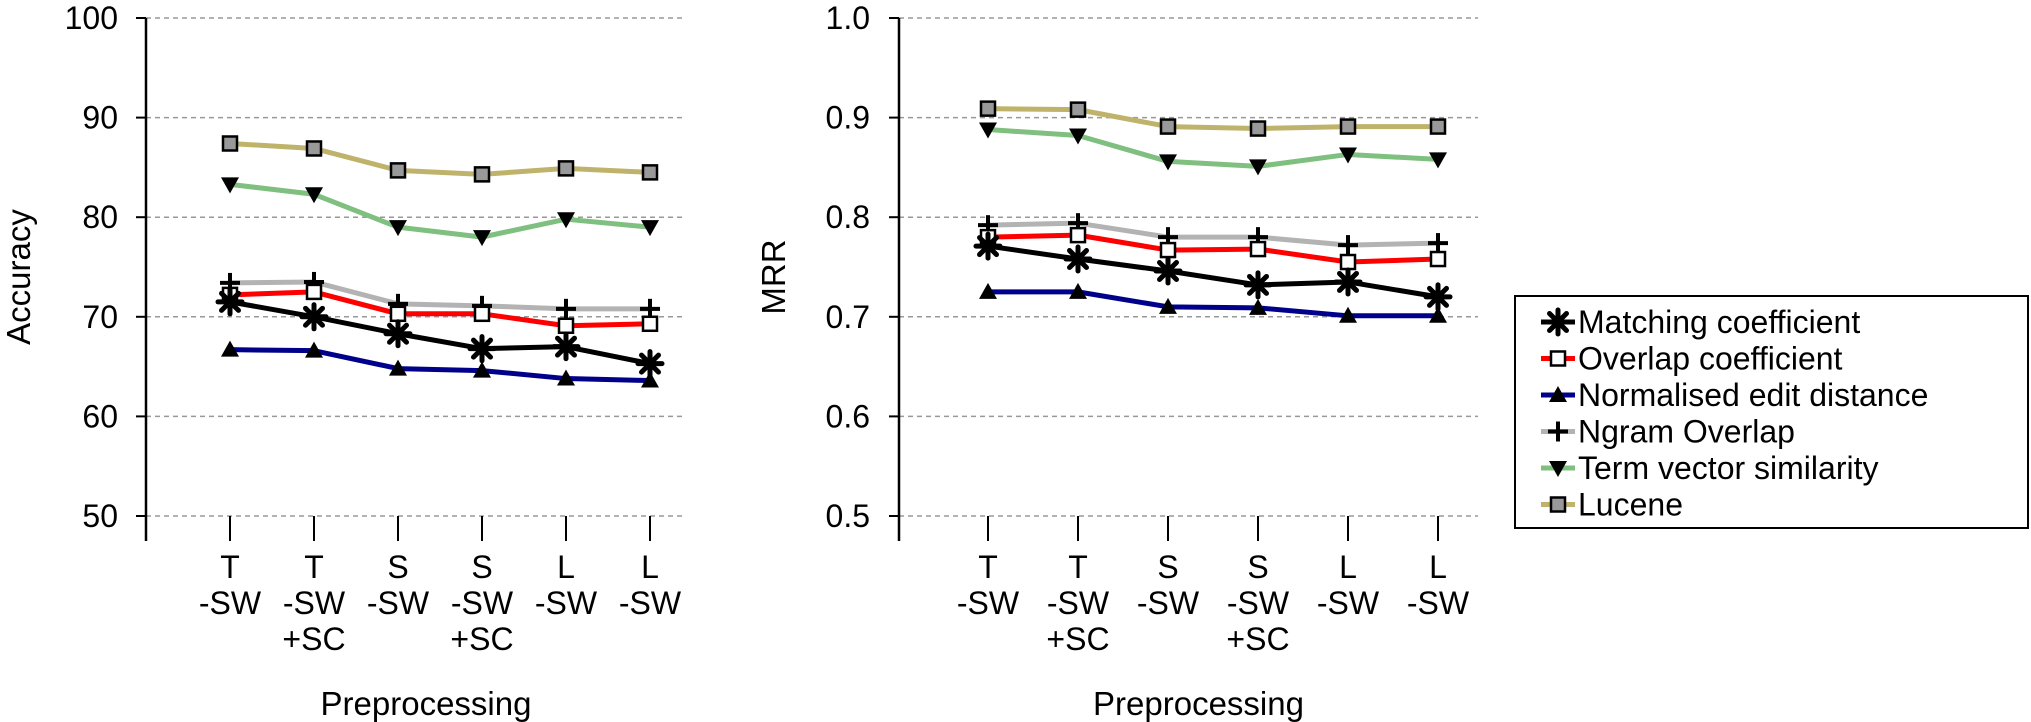 The height and width of the screenshot is (722, 2031). I want to click on legend-label: Overlap coefficient, so click(1710, 359).